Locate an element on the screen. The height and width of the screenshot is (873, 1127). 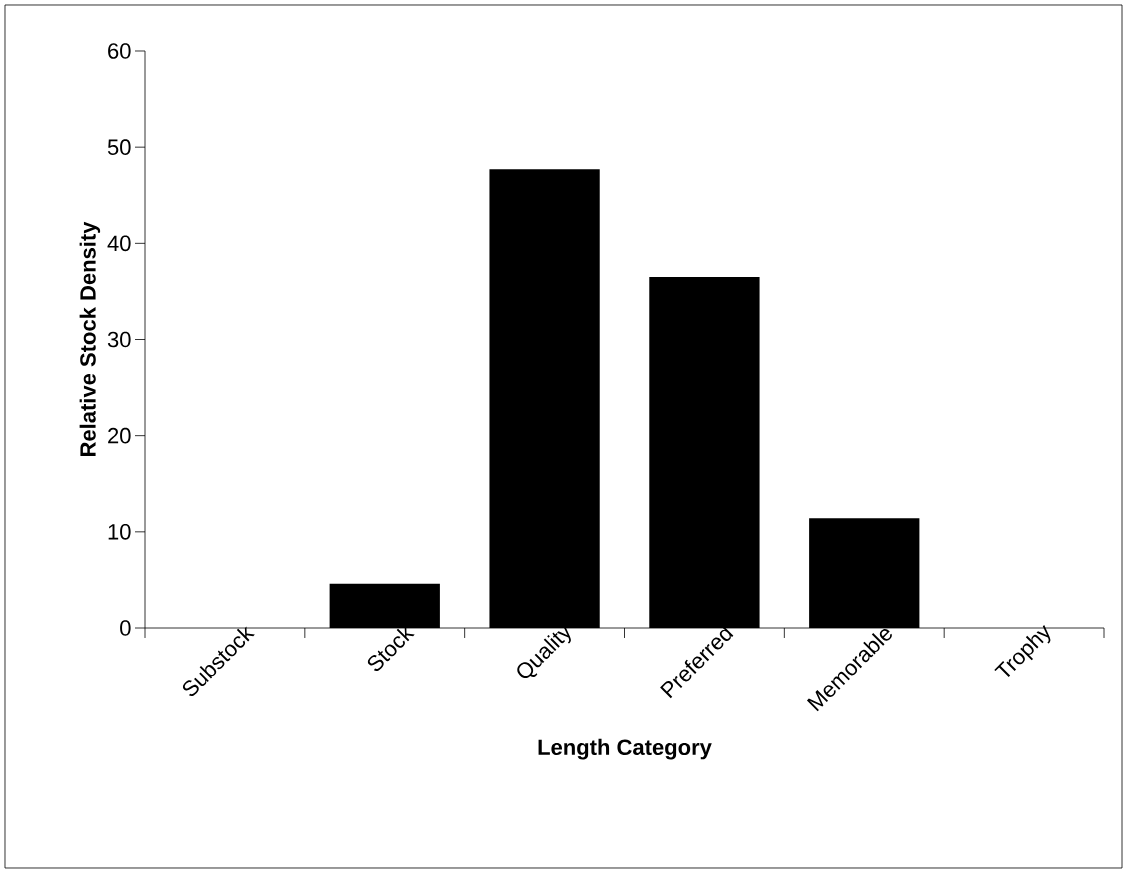
y-tick-label: 30 is located at coordinates (119, 339).